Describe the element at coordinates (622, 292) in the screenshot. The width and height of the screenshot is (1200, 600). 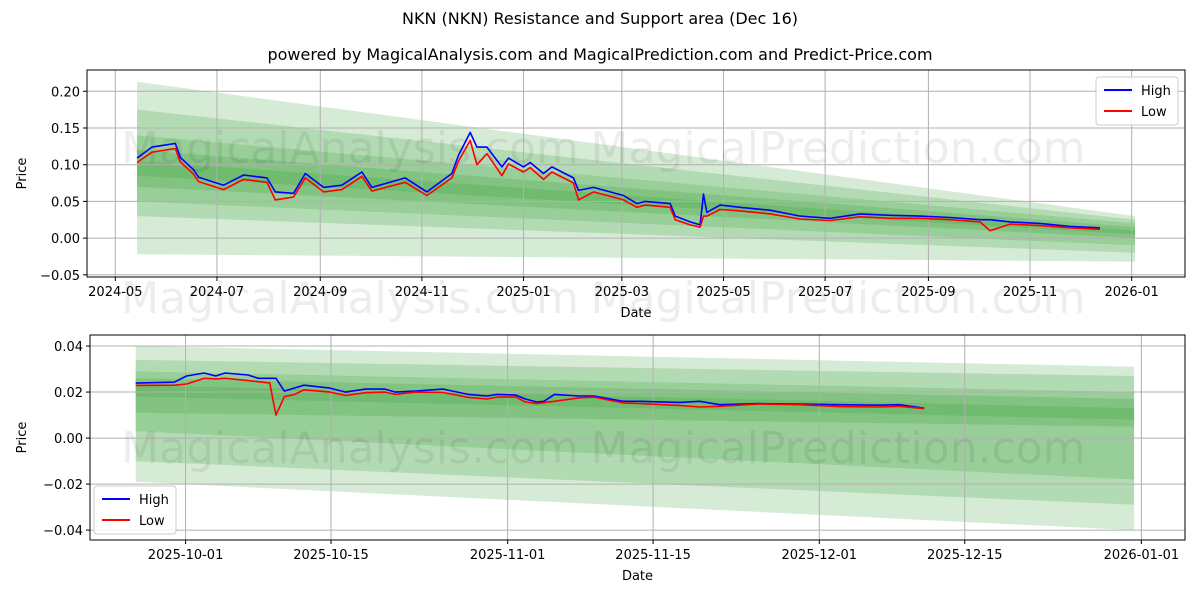
I see `x-tick-label: 2025-03` at that location.